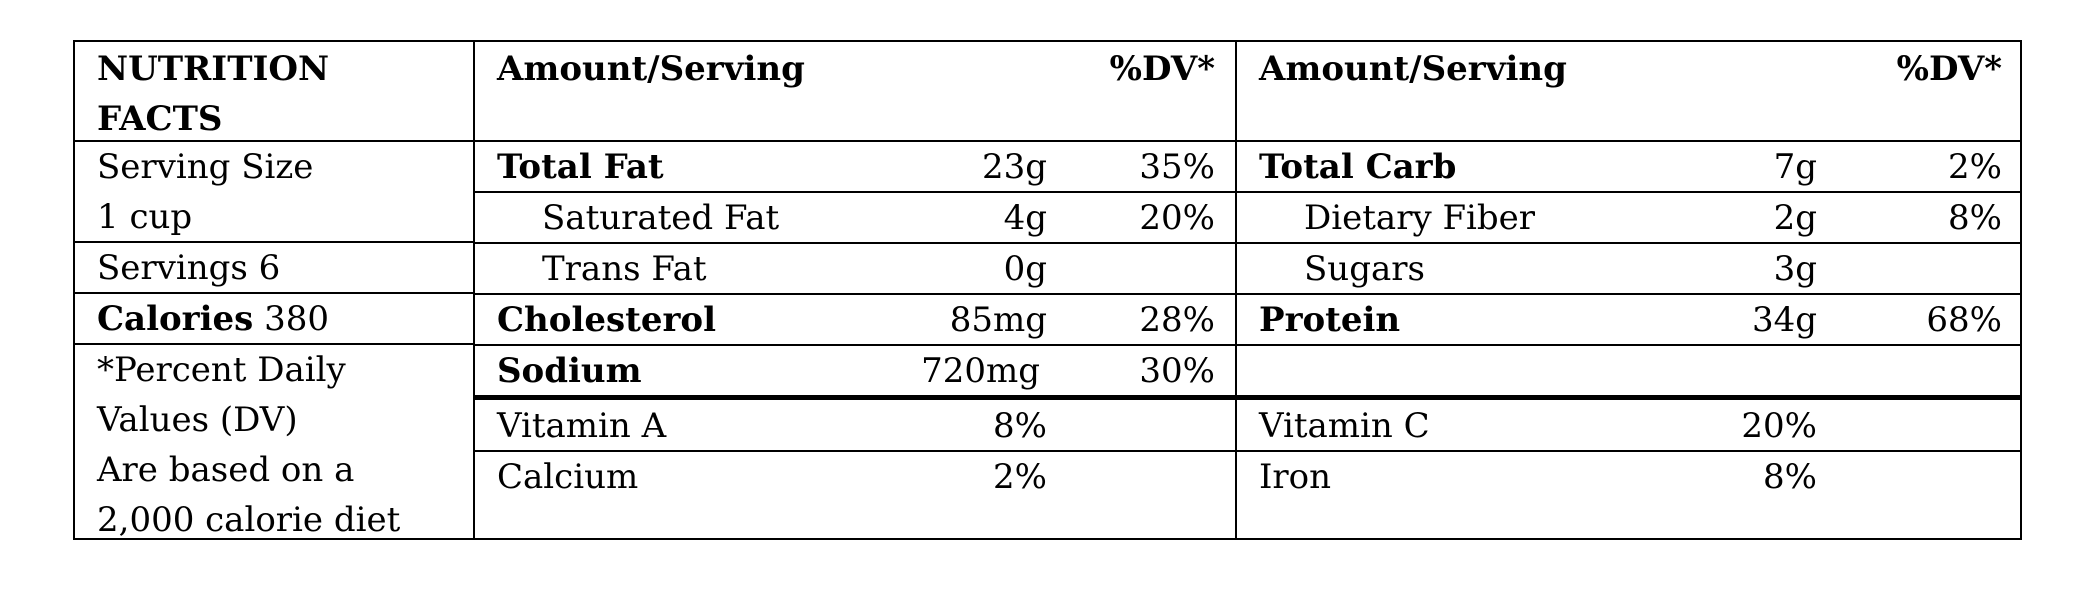 The width and height of the screenshot is (2090, 607). I want to click on vitamin-row-calcium: Calcium 2%, so click(855, 496).